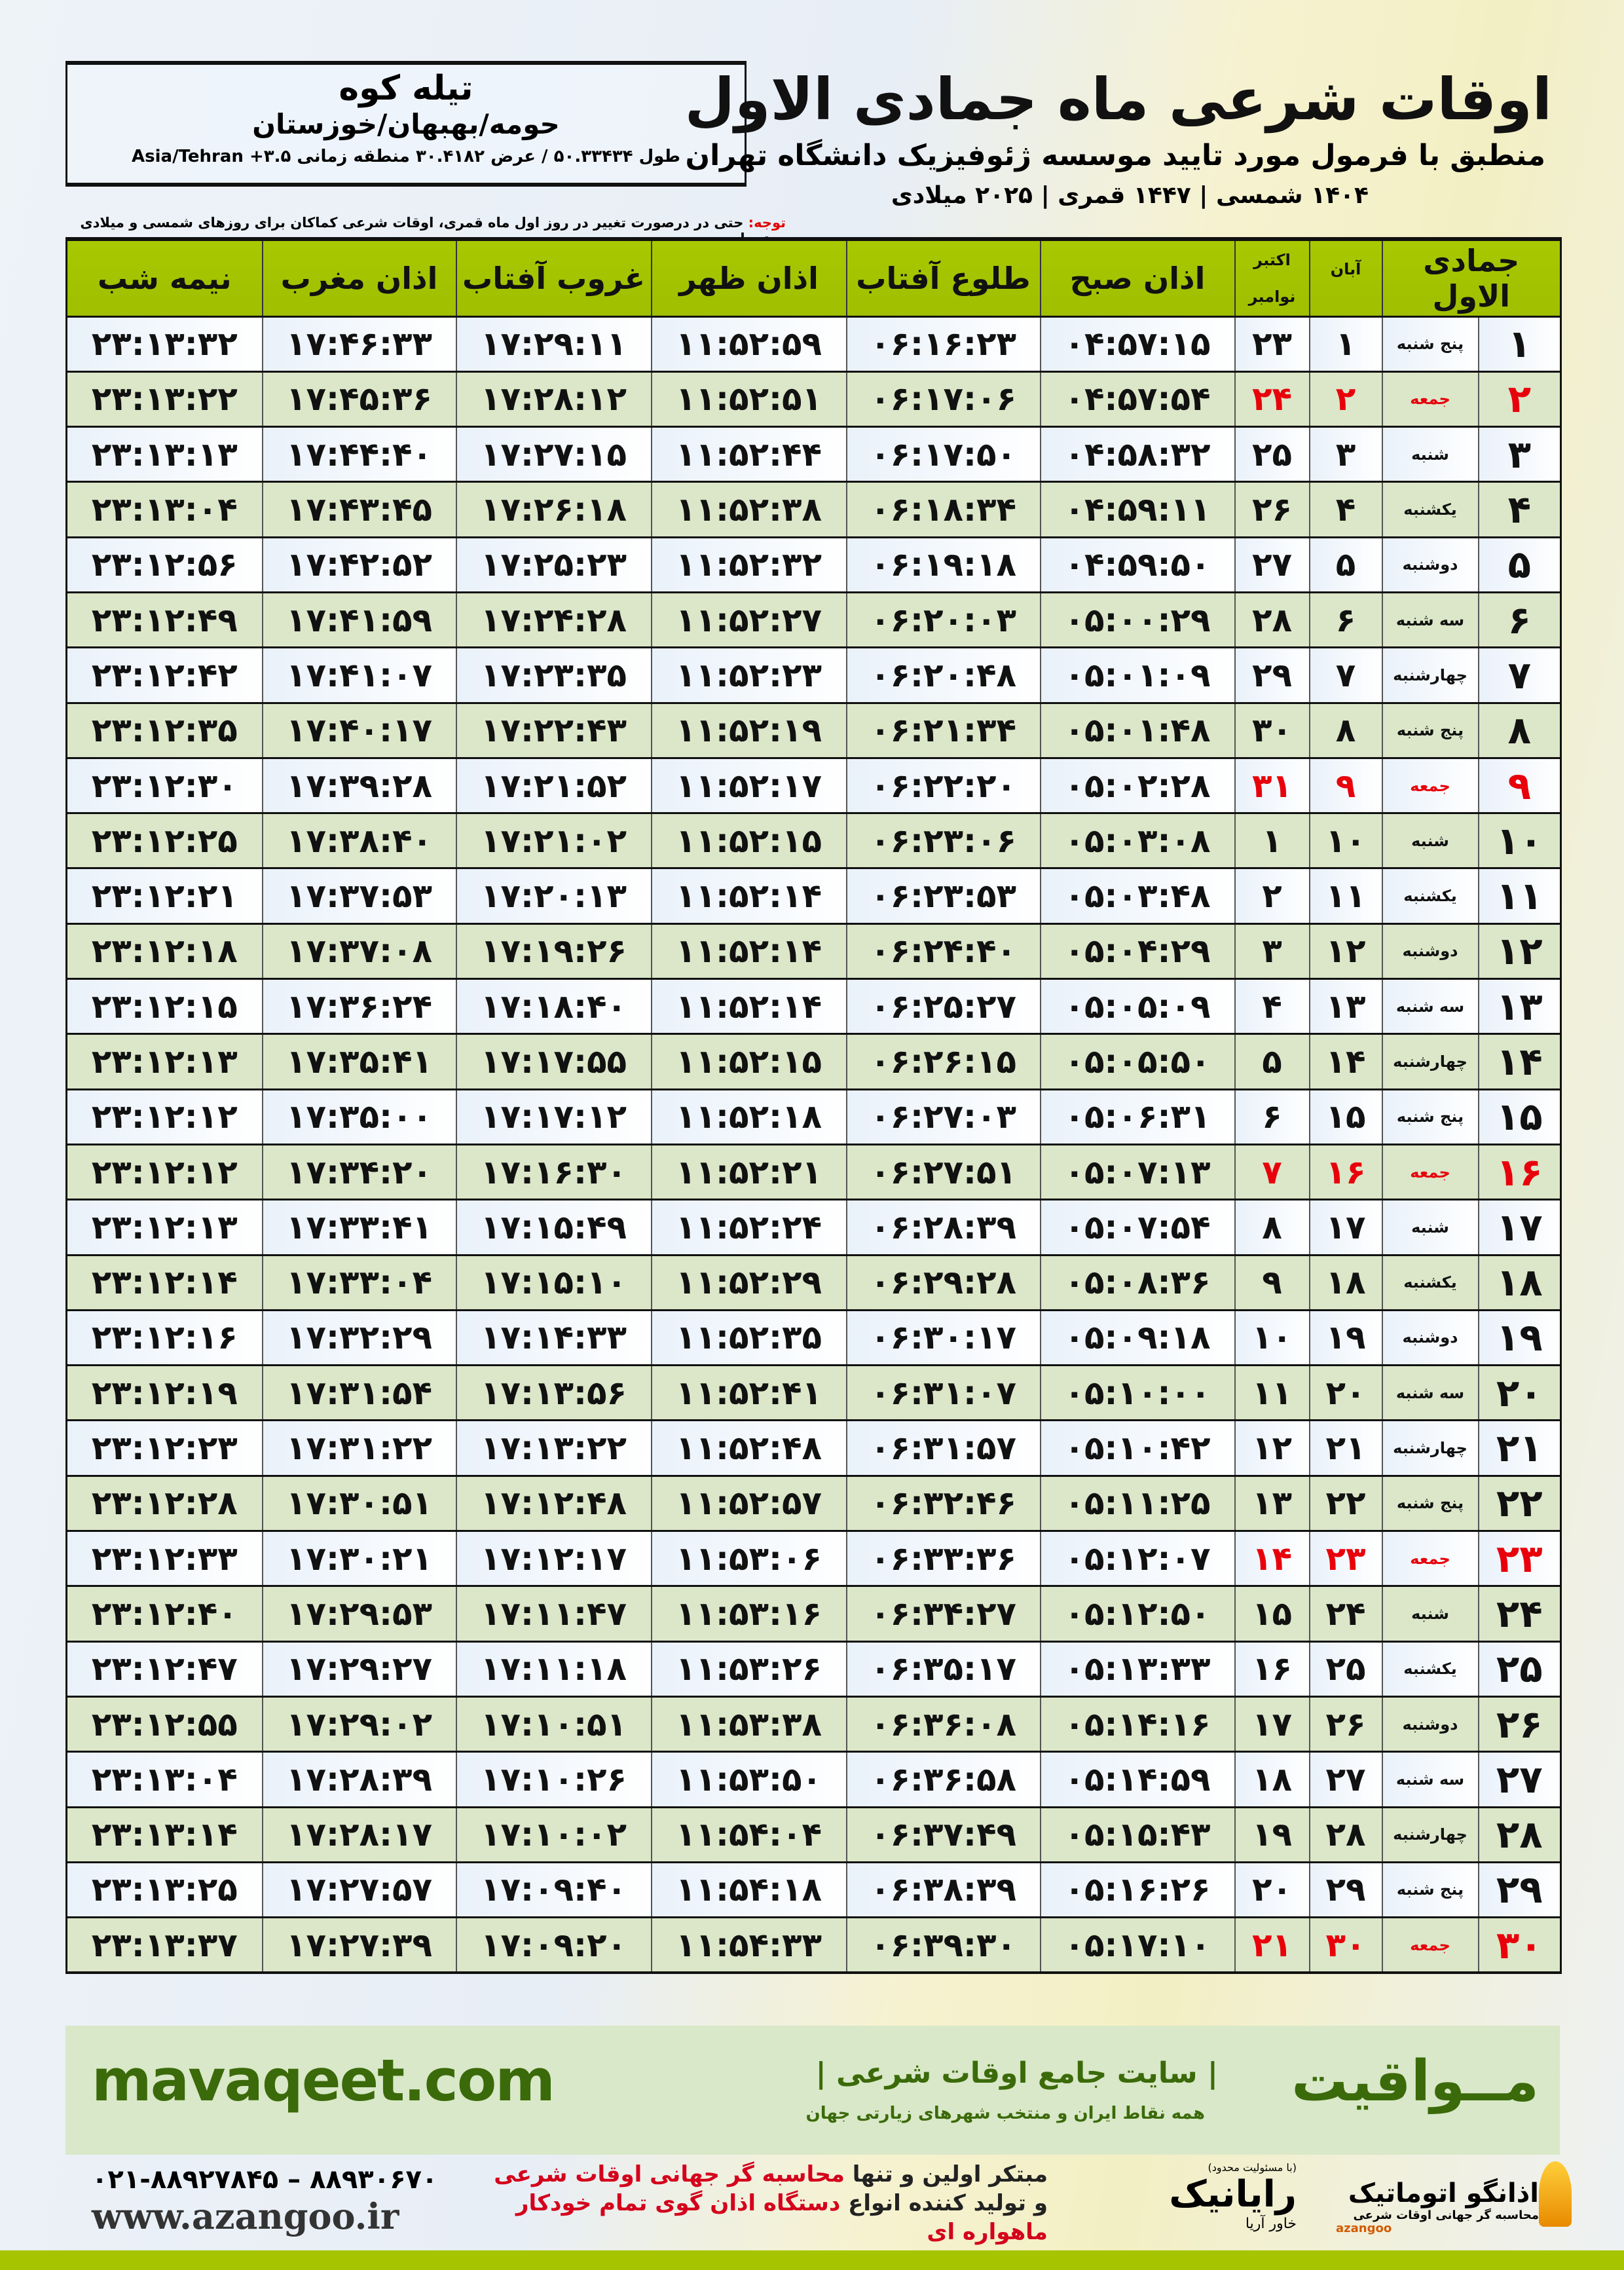 Image resolution: width=1624 pixels, height=2270 pixels. Describe the element at coordinates (164, 398) in the screenshot. I see `cell-midnight: ۲۳:۱۳:۲۲` at that location.